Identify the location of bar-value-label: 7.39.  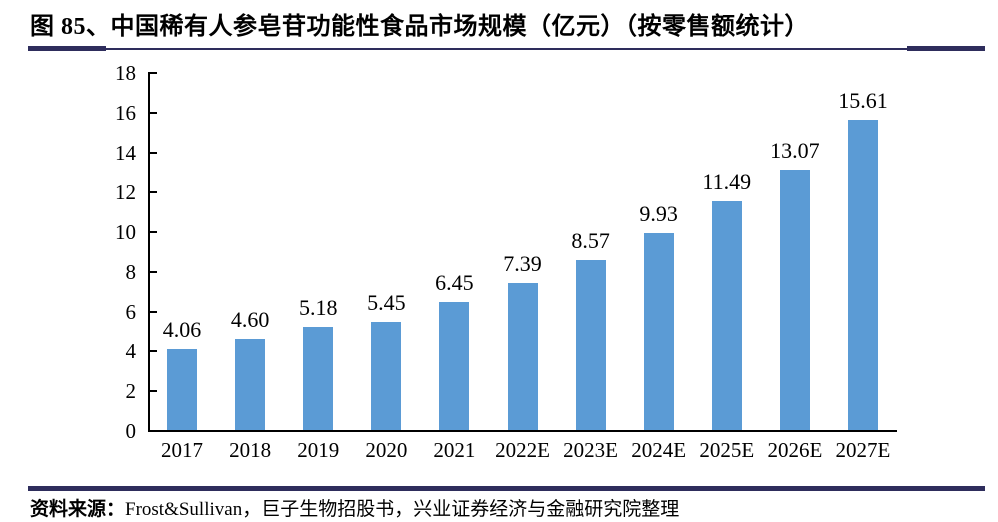
(522, 264).